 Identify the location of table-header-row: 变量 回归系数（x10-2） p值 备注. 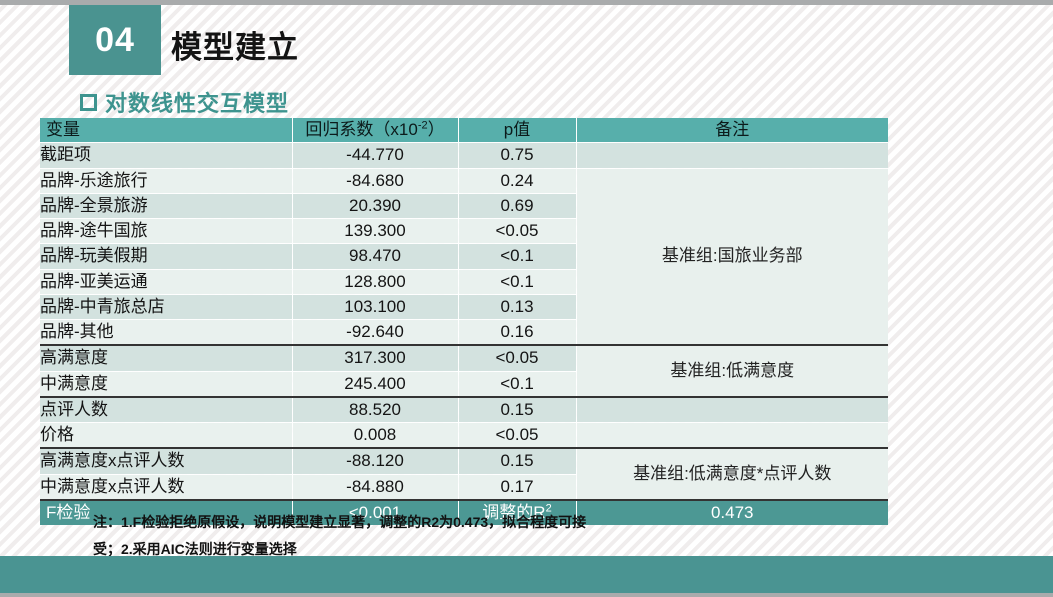
(464, 130).